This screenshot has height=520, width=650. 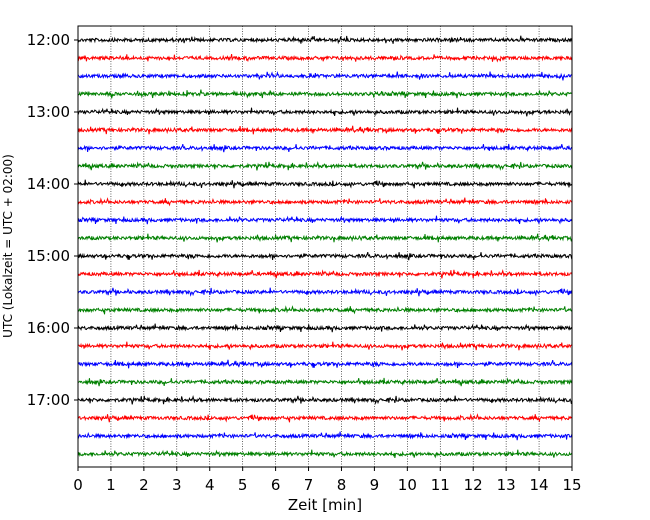 I want to click on x-tick-label: 12, so click(x=473, y=485).